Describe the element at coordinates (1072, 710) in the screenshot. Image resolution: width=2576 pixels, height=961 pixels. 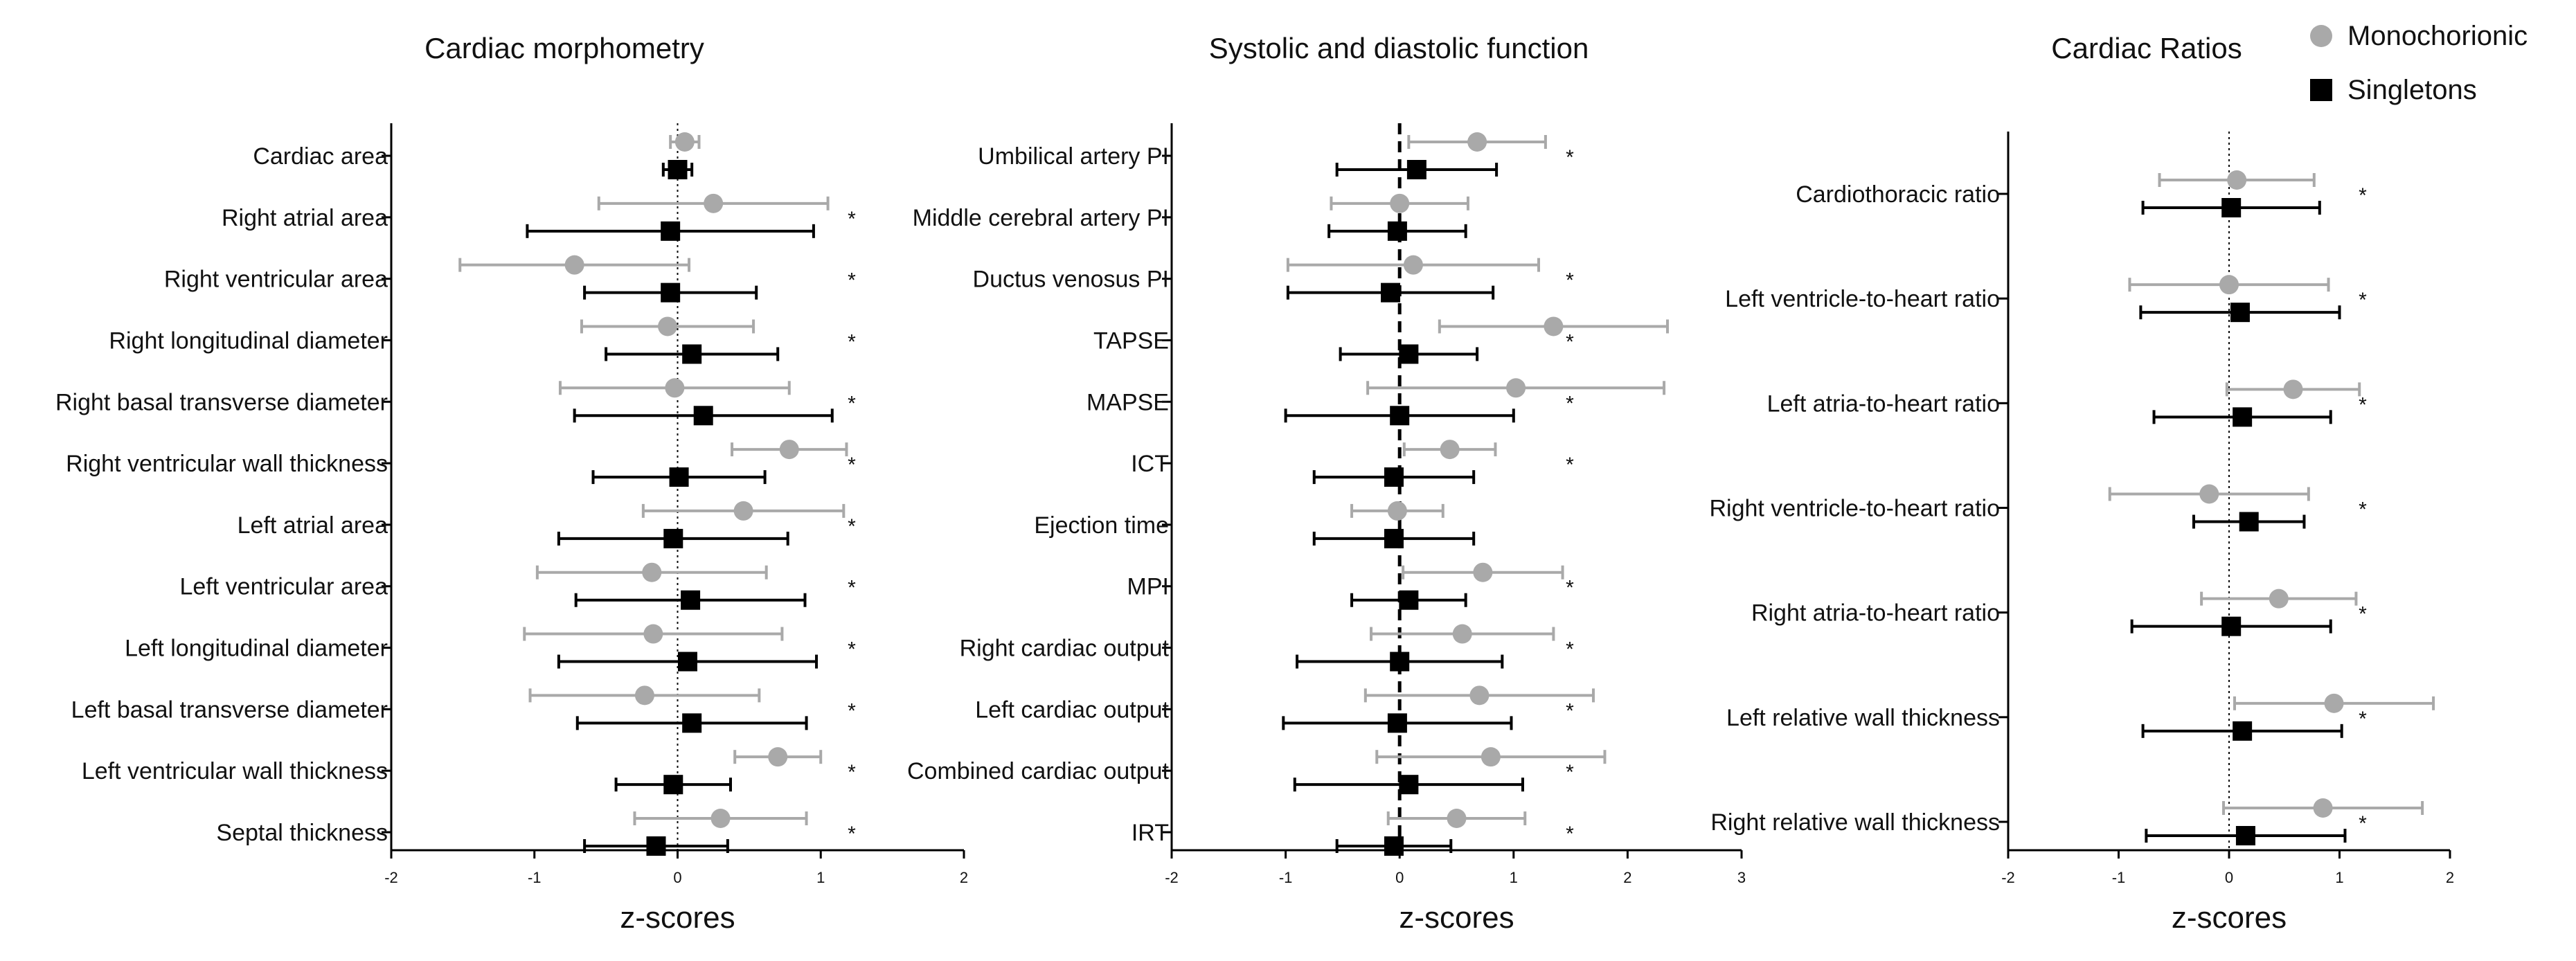
I see `category-label-left-cardiac-output: Left cardiac output` at that location.